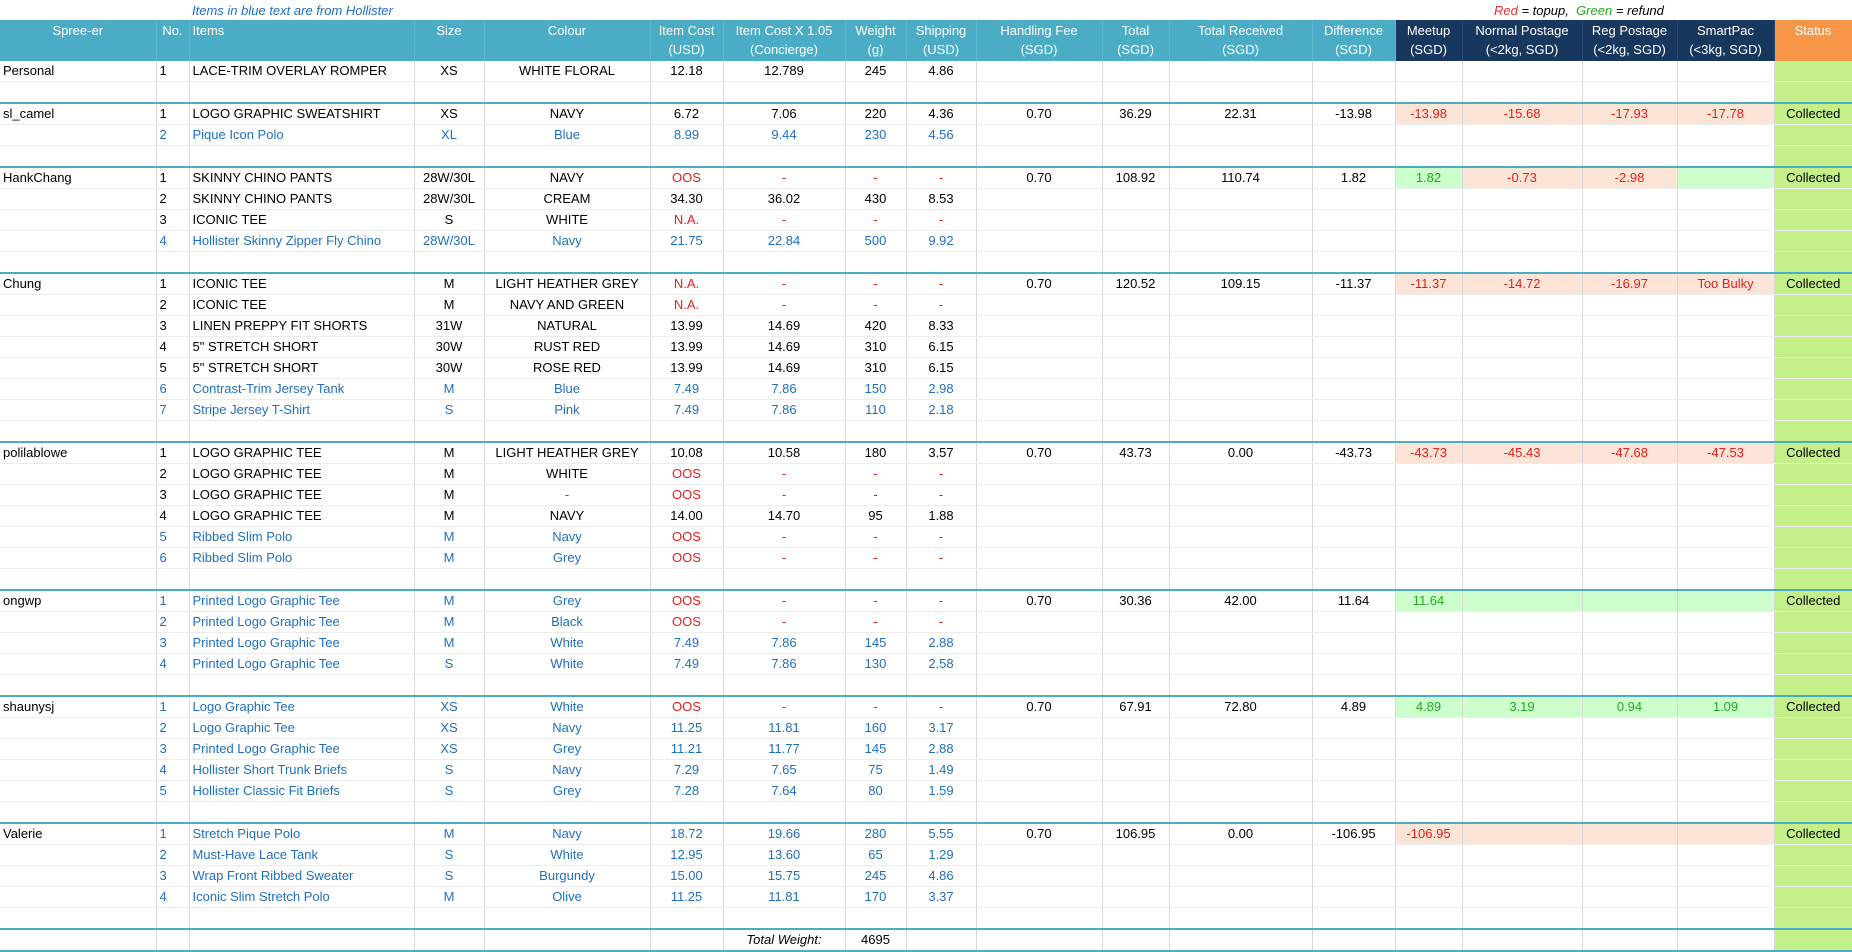 Image resolution: width=1852 pixels, height=952 pixels. I want to click on item-cost-cell: OOS, so click(687, 474).